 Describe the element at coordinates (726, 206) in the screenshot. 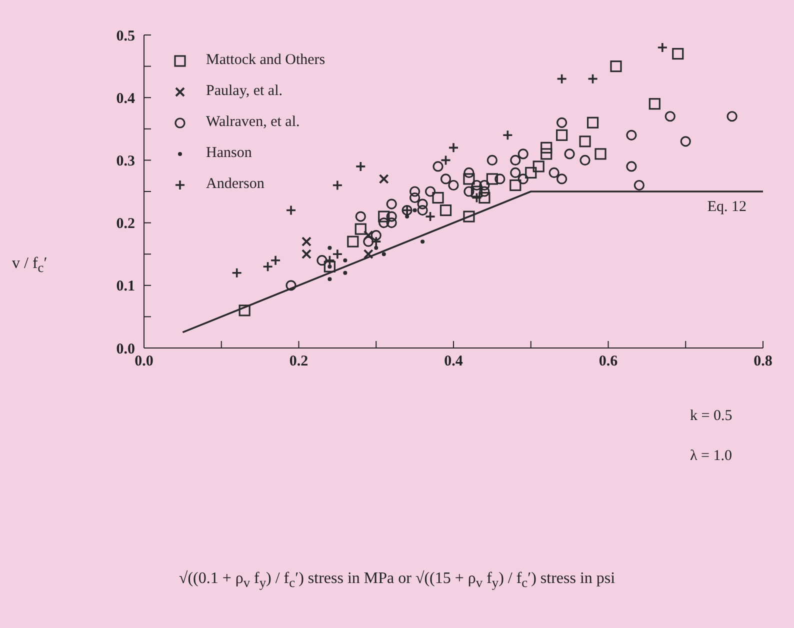

I see `series-label: Eq. 12` at that location.